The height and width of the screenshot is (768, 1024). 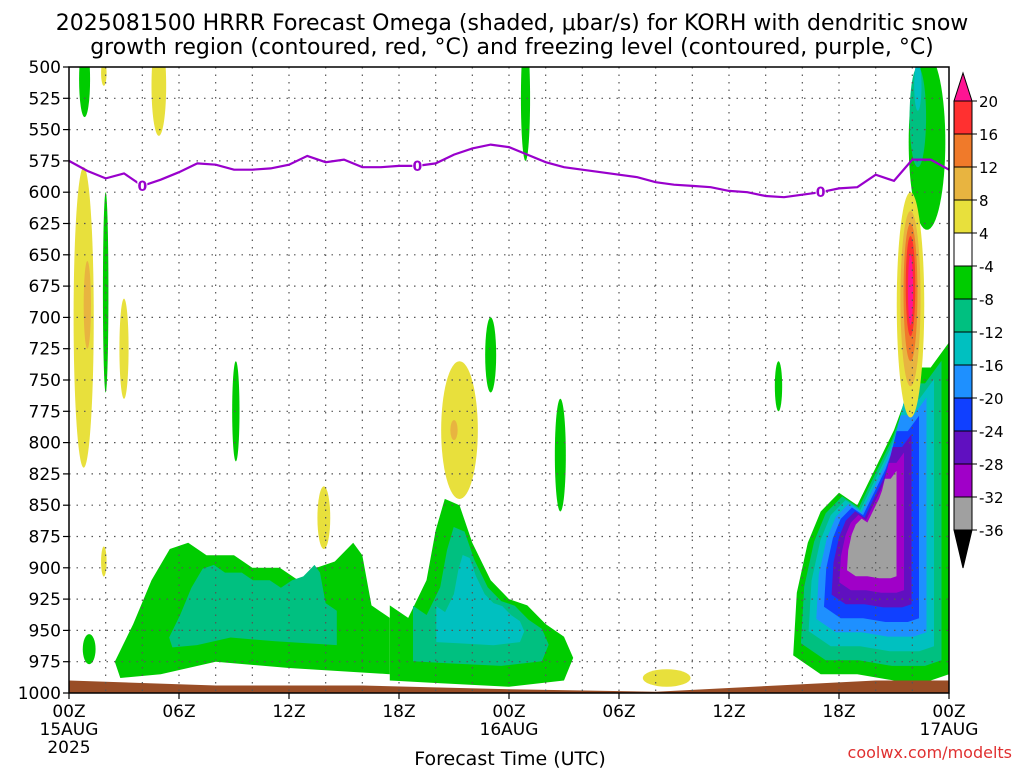 I want to click on freezing-level-layer: 0 0 0, so click(x=509, y=172).